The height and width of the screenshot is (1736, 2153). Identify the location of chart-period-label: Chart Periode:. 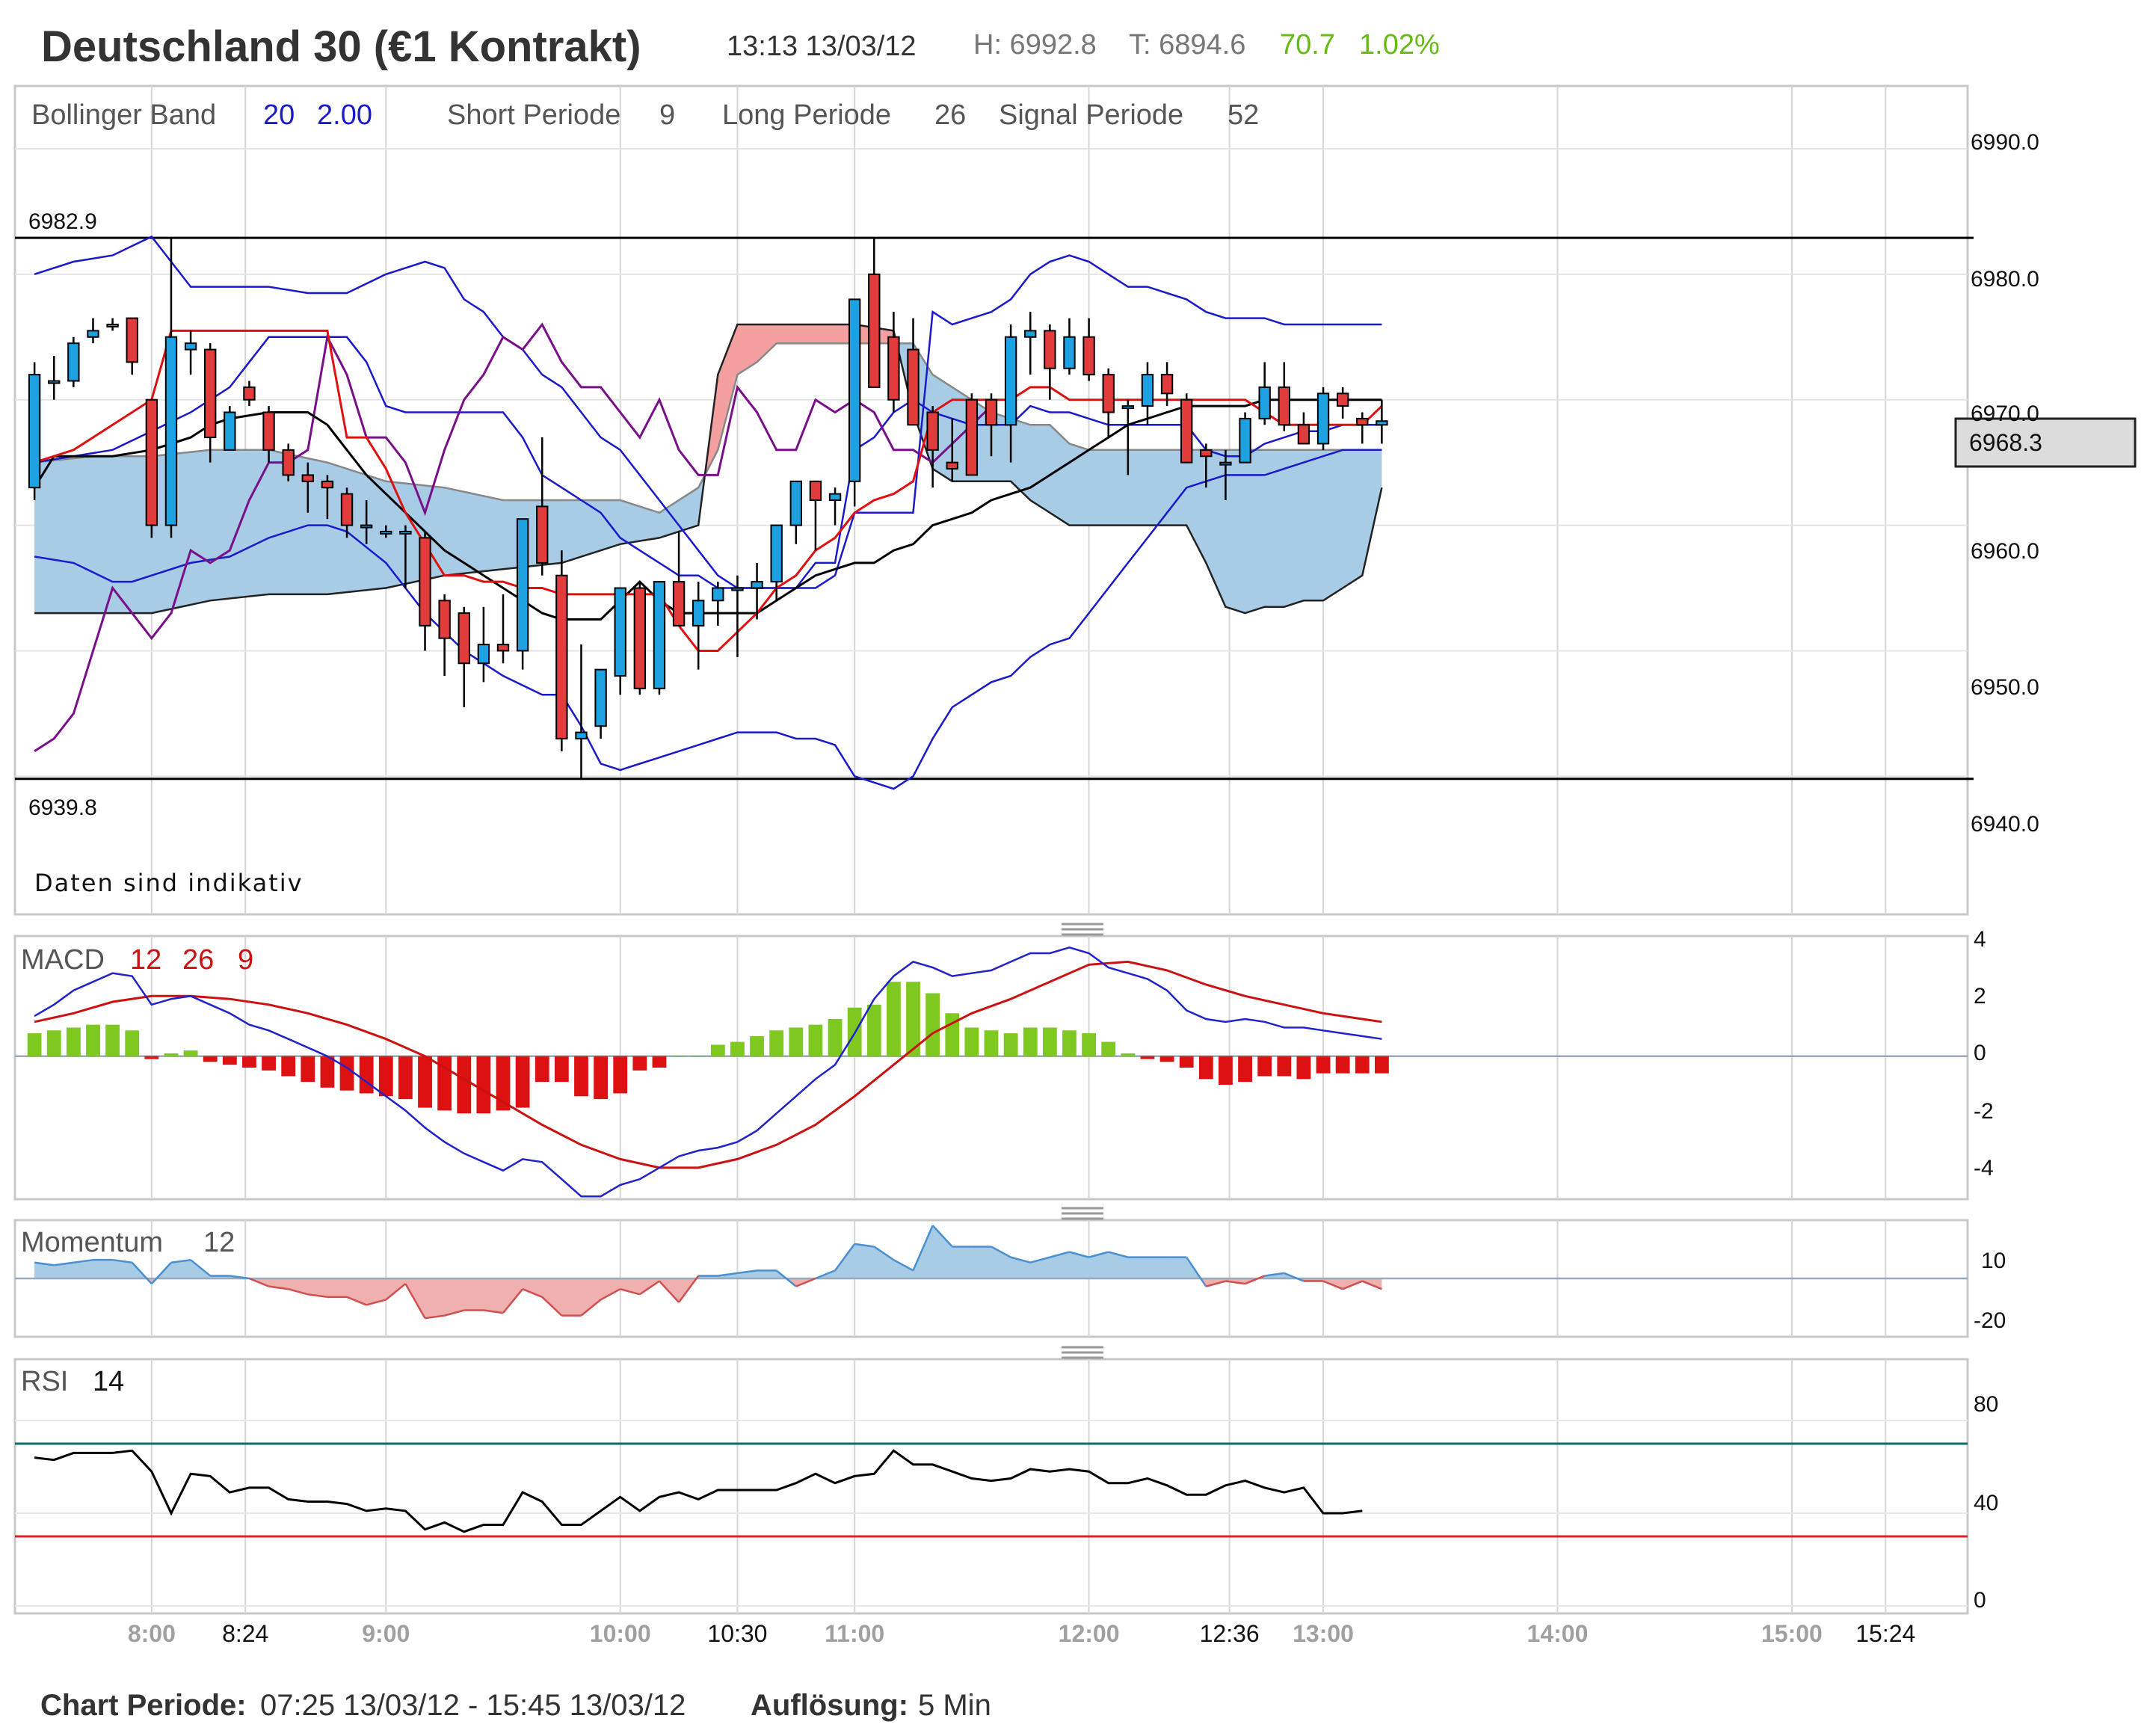
(143, 1706).